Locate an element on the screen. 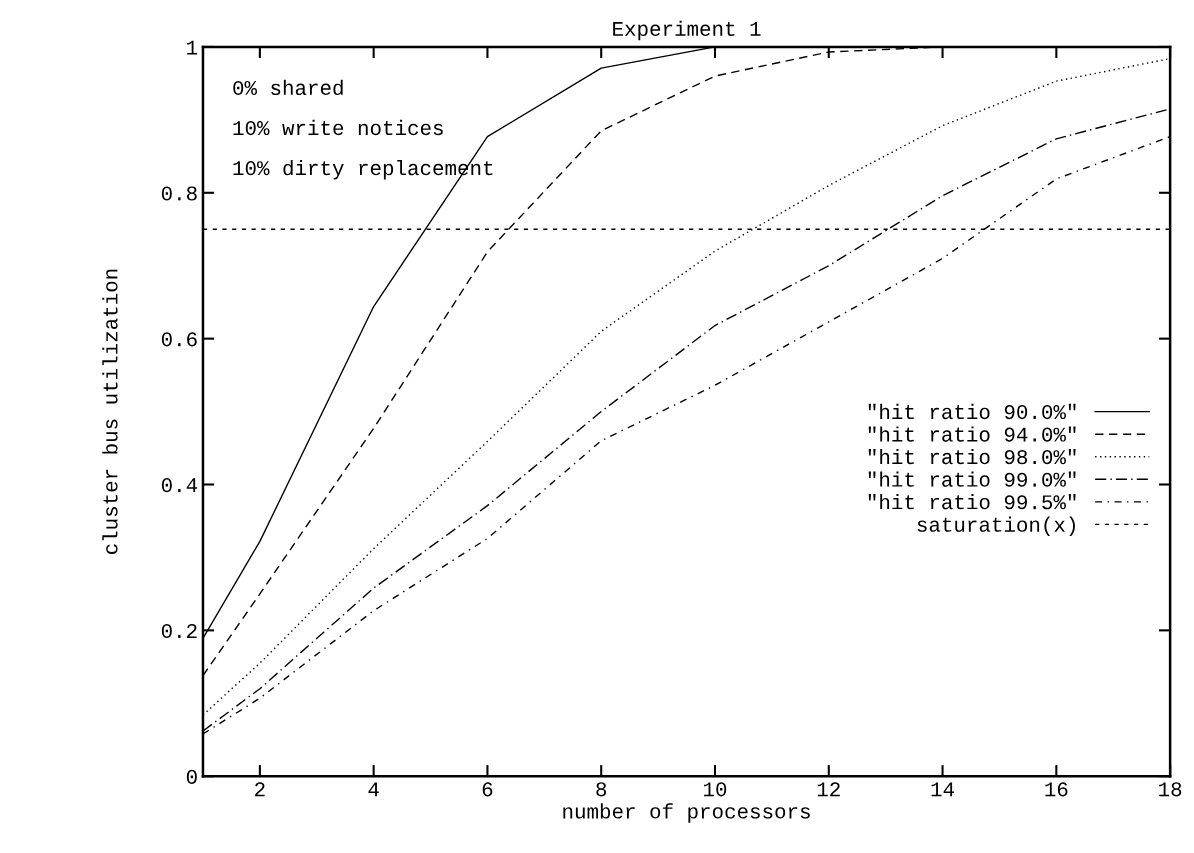  y-axis-title: cluster bus utilization is located at coordinates (110, 412).